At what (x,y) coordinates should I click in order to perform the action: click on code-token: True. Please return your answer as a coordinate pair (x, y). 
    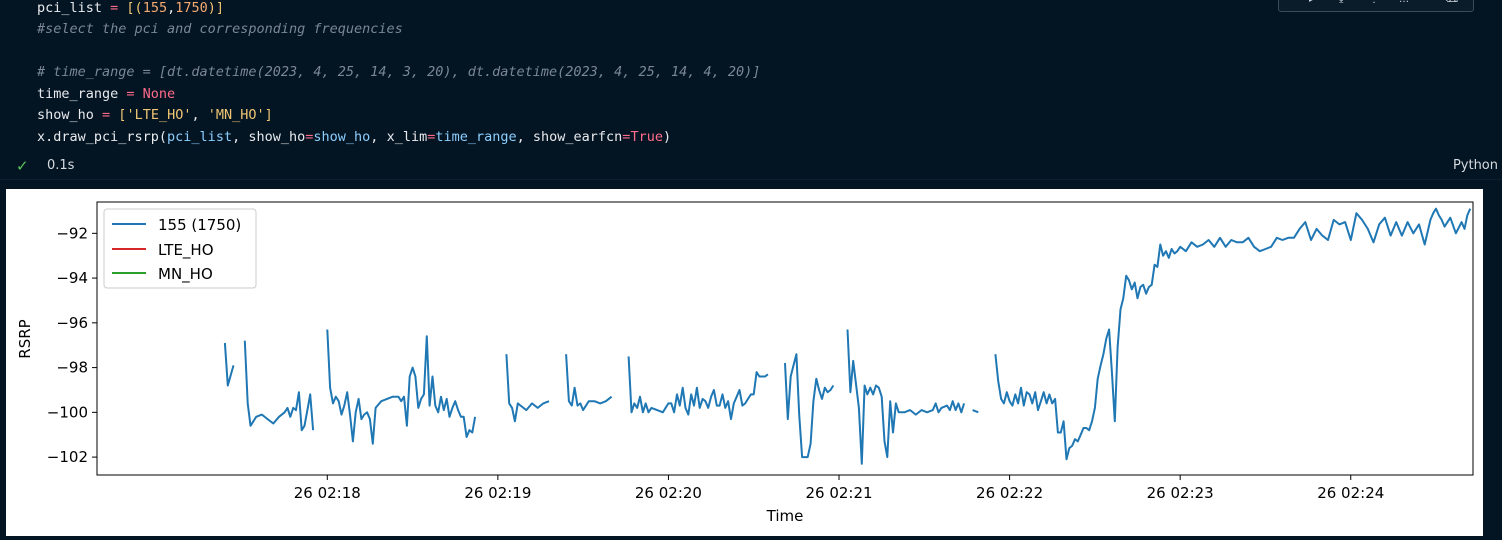
    Looking at the image, I should click on (646, 137).